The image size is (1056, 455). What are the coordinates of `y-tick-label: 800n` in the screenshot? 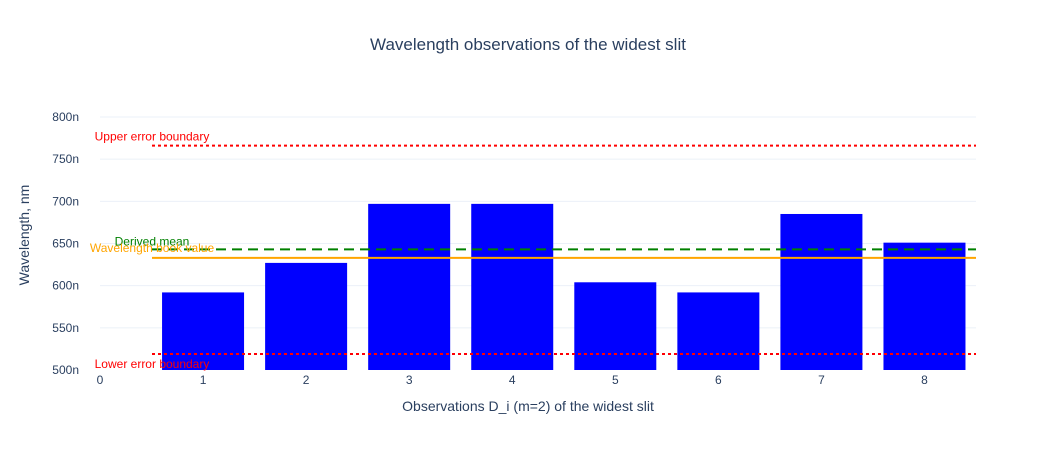 It's located at (65, 117).